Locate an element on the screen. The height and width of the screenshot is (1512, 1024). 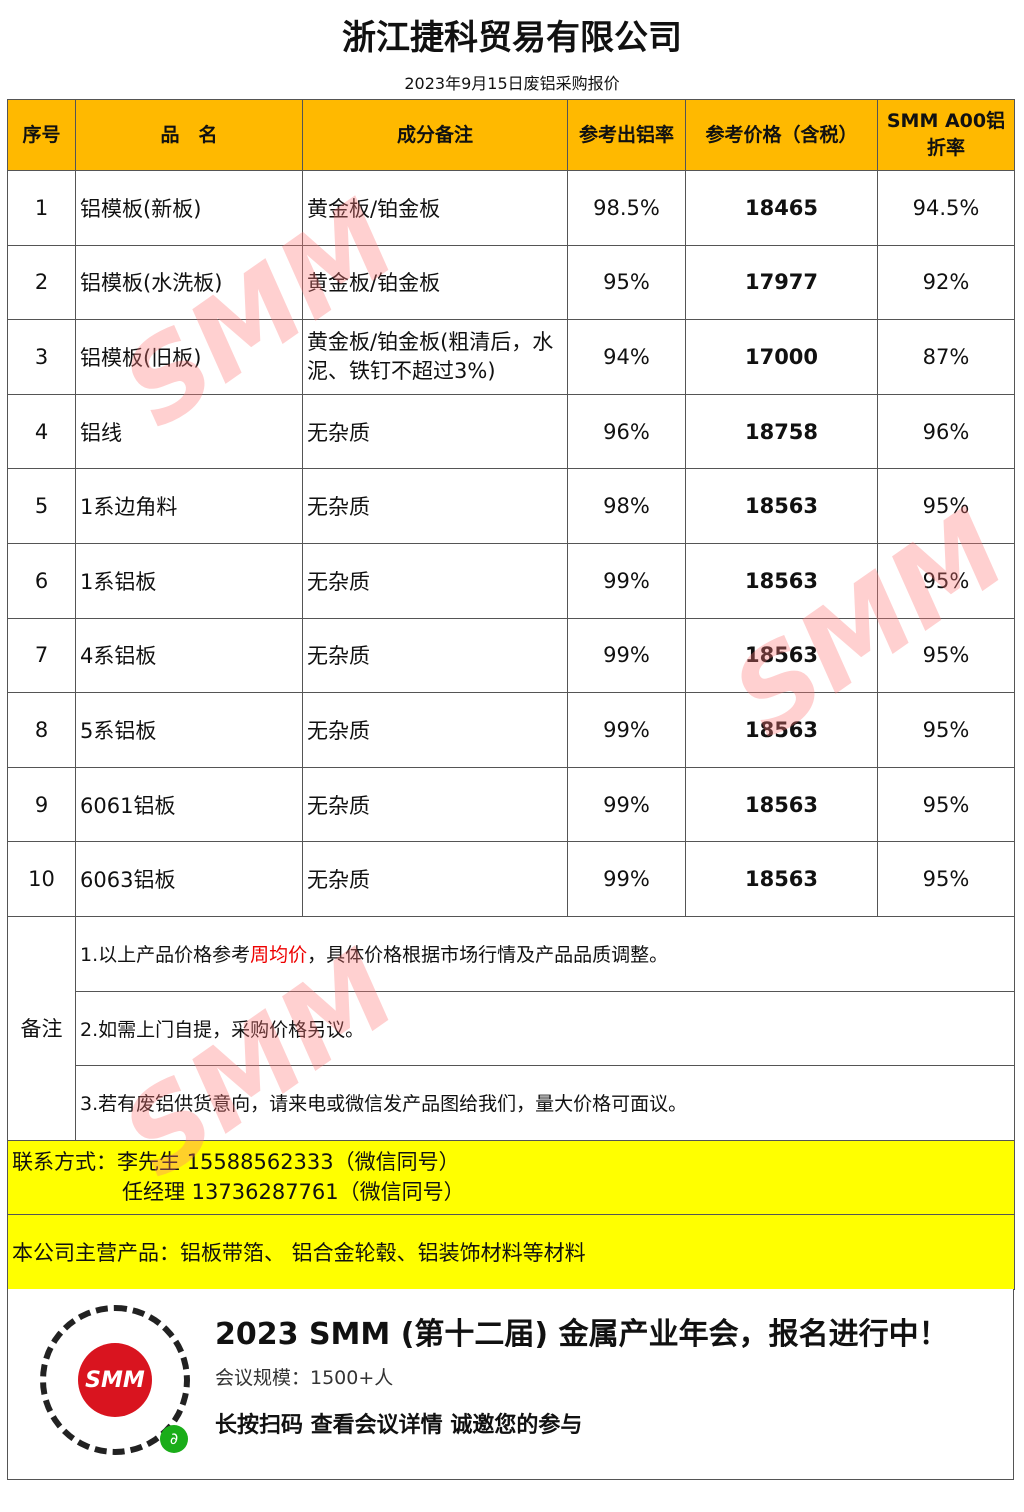
row-name: 4系铝板 is located at coordinates (189, 655).